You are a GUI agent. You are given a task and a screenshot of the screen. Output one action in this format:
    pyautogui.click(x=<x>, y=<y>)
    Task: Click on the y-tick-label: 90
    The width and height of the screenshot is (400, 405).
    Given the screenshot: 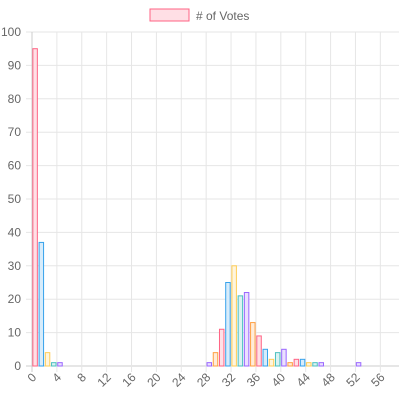 What is the action you would take?
    pyautogui.click(x=15, y=65)
    